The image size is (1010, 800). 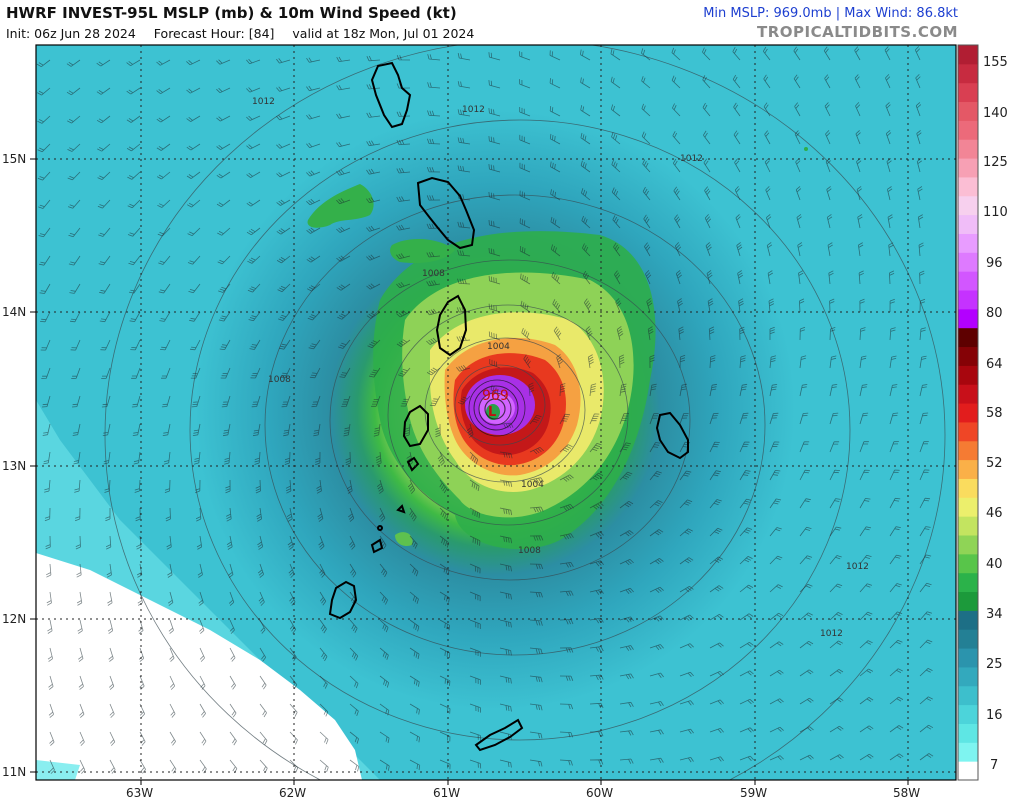 What do you see at coordinates (994, 715) in the screenshot?
I see `colorbar-label: 16` at bounding box center [994, 715].